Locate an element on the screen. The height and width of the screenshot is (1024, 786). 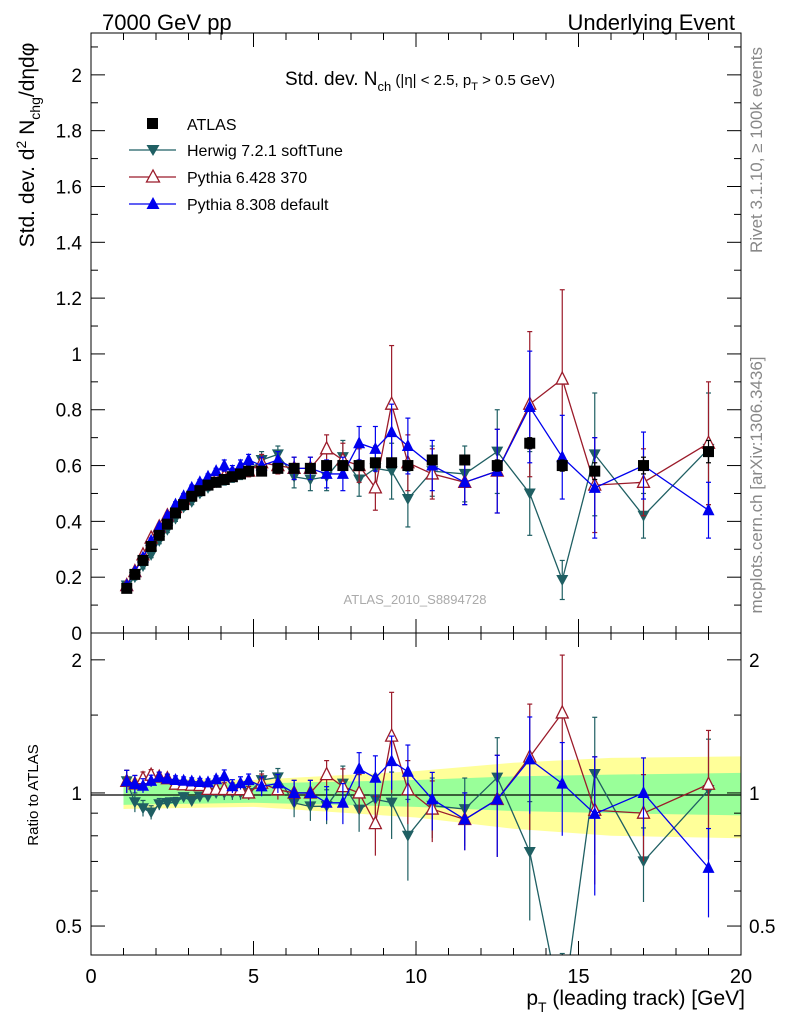
x-tick-label: 0 is located at coordinates (90, 977).